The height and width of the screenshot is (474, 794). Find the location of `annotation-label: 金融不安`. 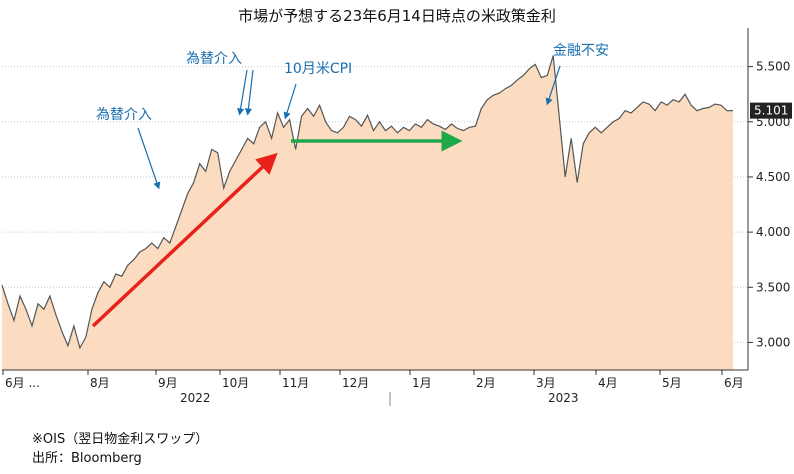

annotation-label: 金融不安 is located at coordinates (581, 51).